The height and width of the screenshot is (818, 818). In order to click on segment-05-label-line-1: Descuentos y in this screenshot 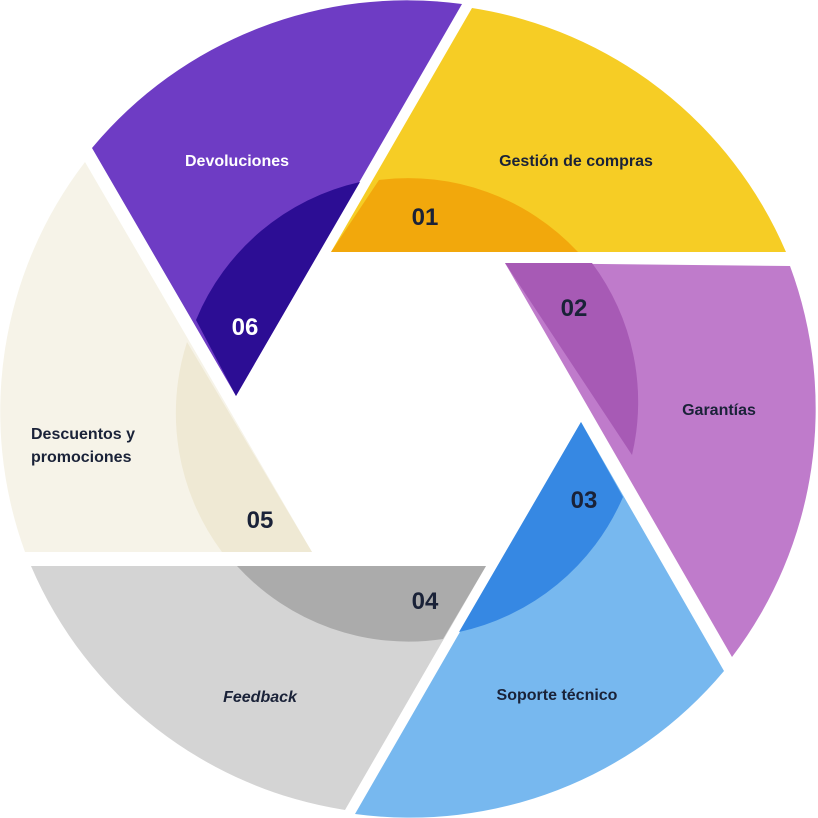, I will do `click(83, 434)`.